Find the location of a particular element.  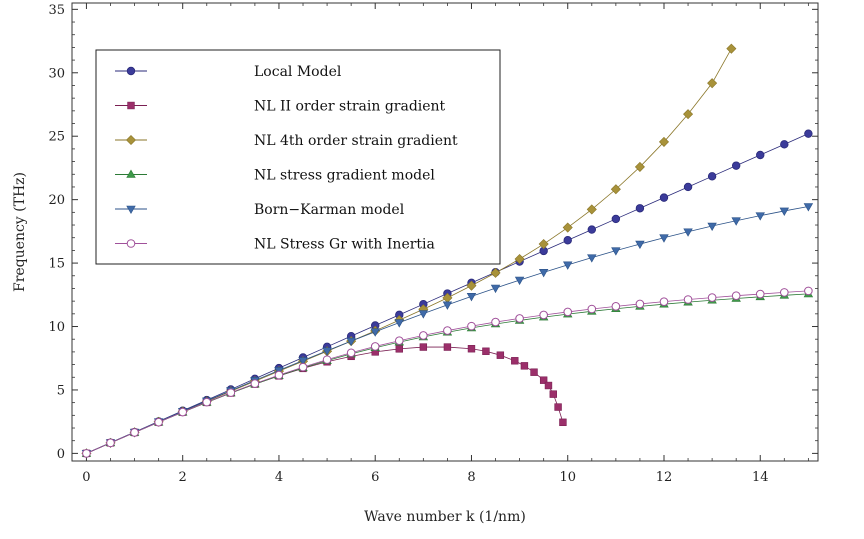

y-tick-label: 15 is located at coordinates (56, 264).